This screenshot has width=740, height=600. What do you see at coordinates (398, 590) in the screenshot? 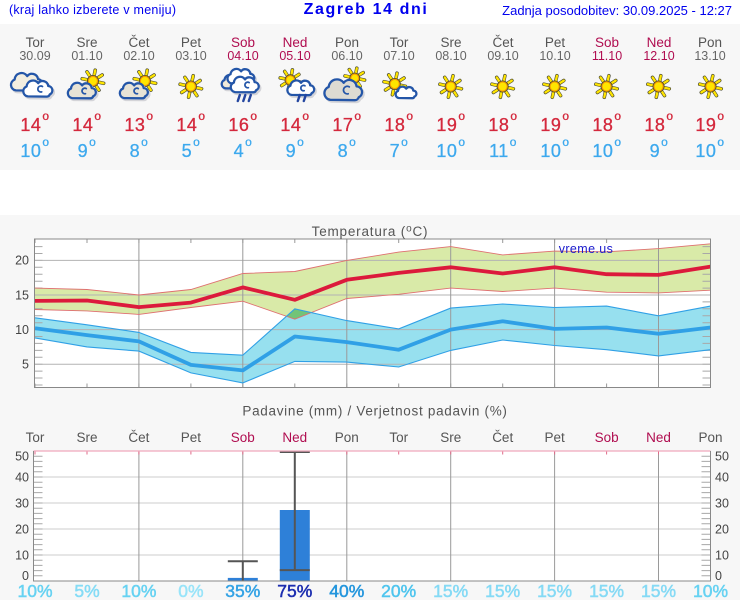
I see `svg-text: 20%` at bounding box center [398, 590].